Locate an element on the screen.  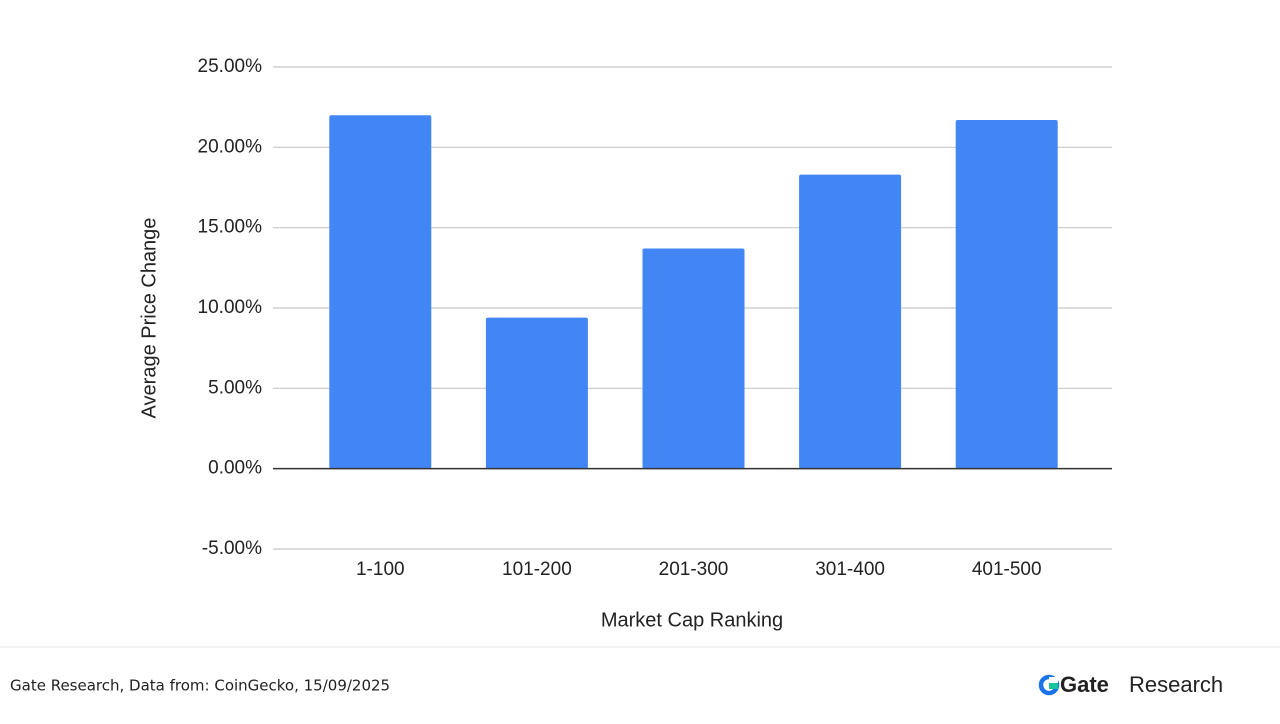
logo: Gate Research is located at coordinates (1130, 684).